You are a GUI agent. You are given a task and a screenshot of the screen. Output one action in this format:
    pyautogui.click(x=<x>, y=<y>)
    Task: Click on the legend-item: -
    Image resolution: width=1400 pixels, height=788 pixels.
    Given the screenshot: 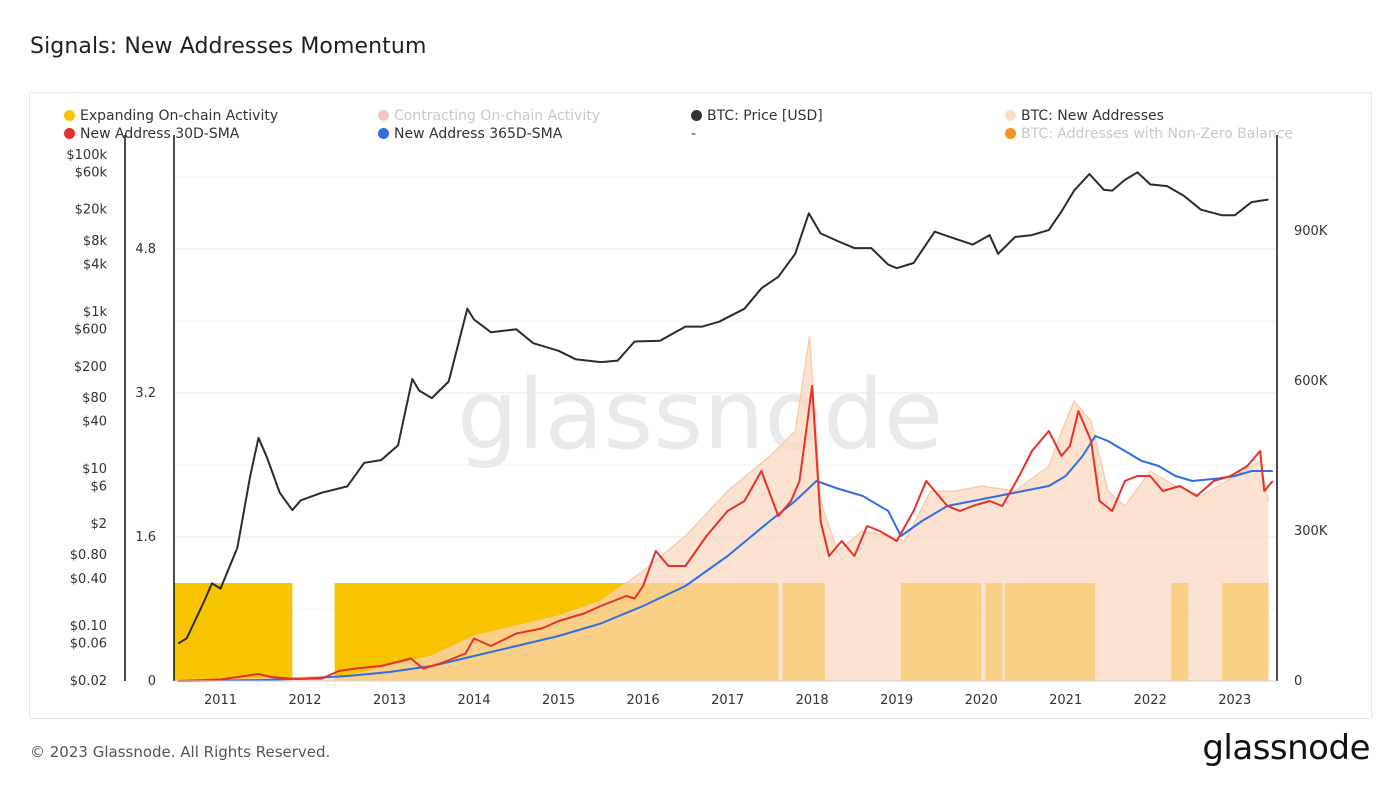 What is the action you would take?
    pyautogui.click(x=693, y=134)
    